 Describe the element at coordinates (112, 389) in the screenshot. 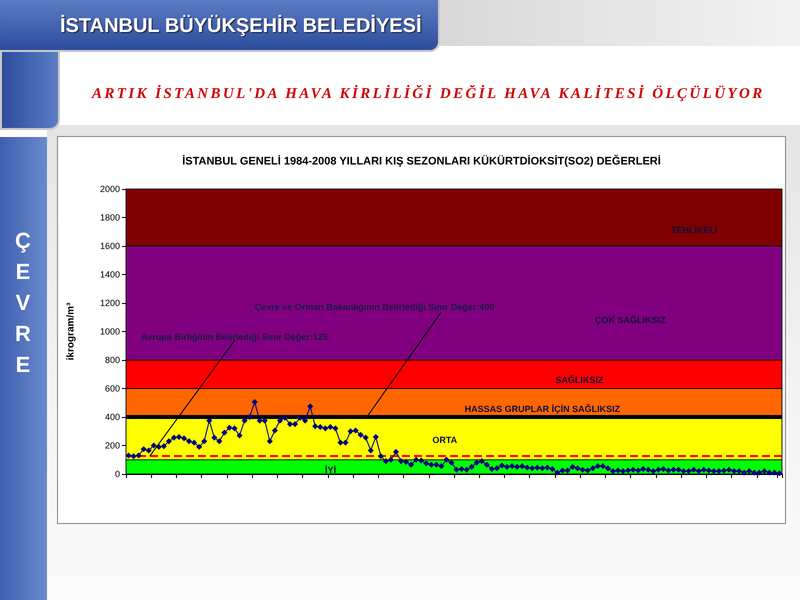

I see `y-tick-label: 600` at that location.